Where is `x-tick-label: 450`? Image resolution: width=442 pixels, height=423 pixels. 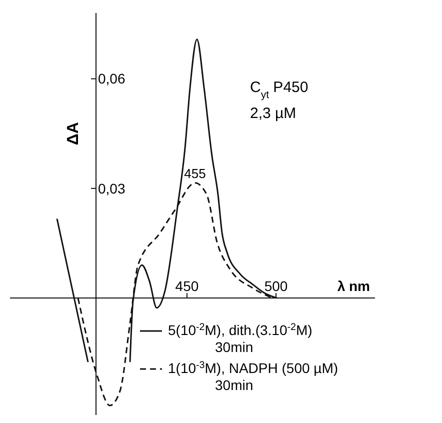 x-tick-label: 450 is located at coordinates (187, 286).